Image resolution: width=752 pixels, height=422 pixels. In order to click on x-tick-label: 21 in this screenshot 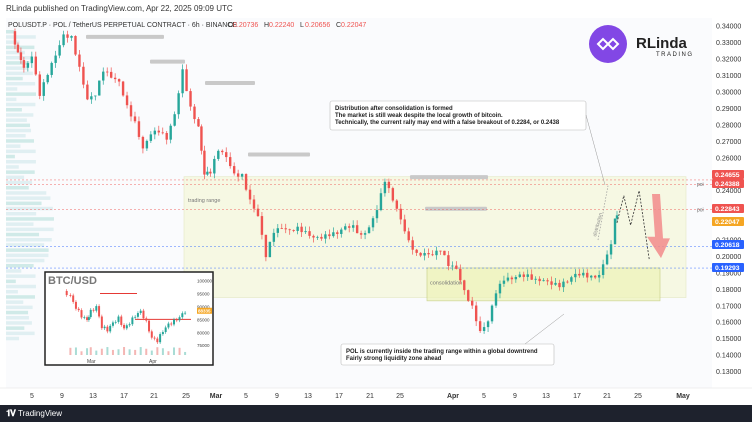, I will do `click(607, 396)`.